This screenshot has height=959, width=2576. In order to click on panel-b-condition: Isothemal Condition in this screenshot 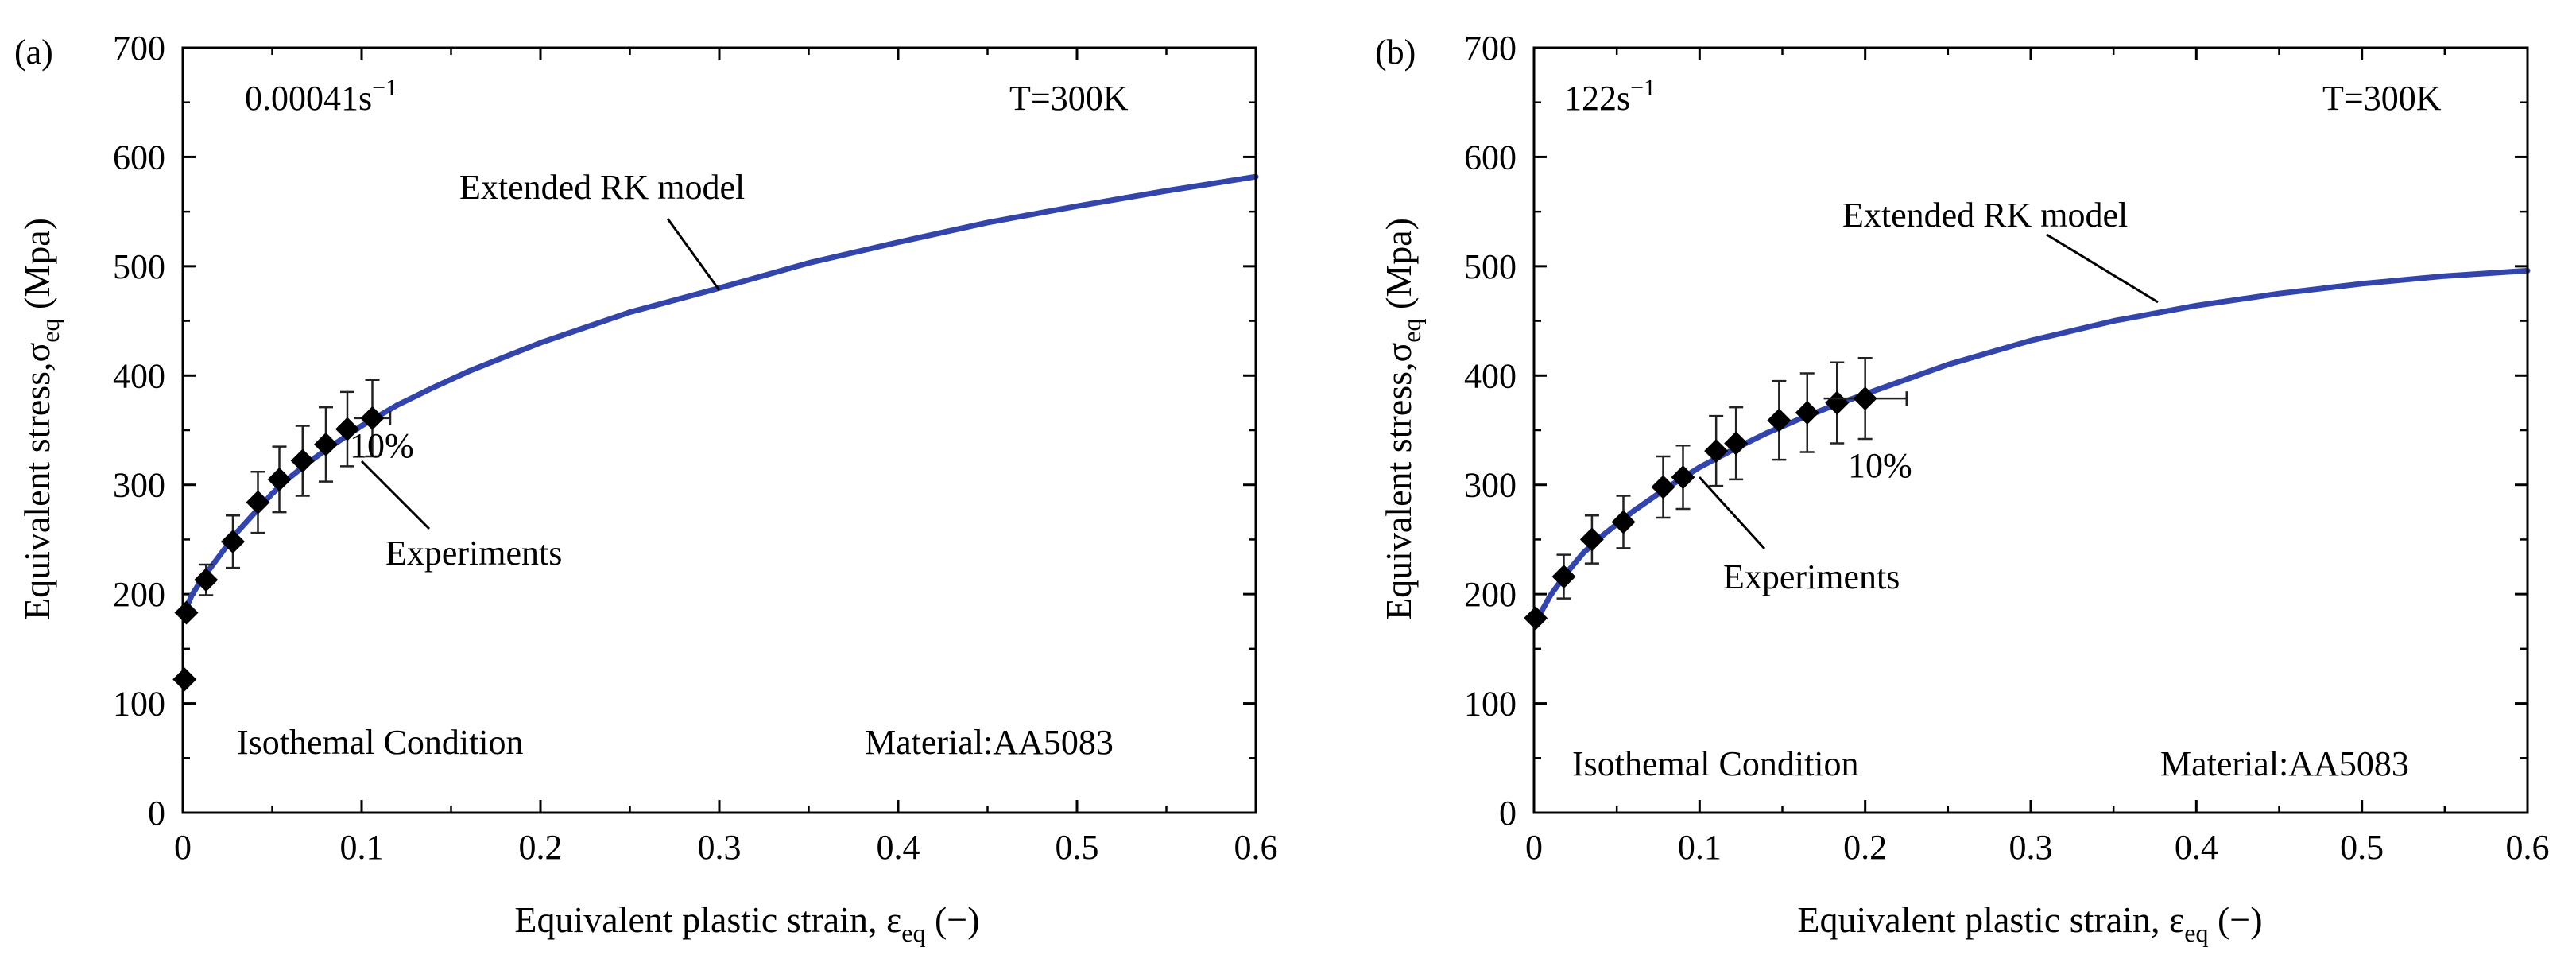, I will do `click(1715, 763)`.